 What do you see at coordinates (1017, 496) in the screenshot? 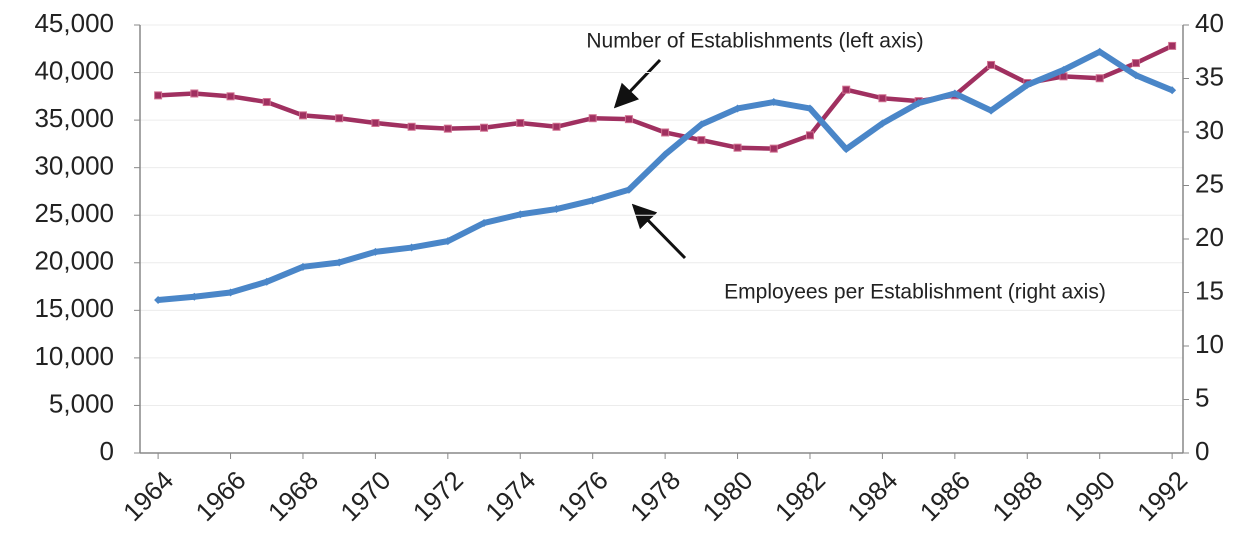
I see `x-tick-label: 1988` at bounding box center [1017, 496].